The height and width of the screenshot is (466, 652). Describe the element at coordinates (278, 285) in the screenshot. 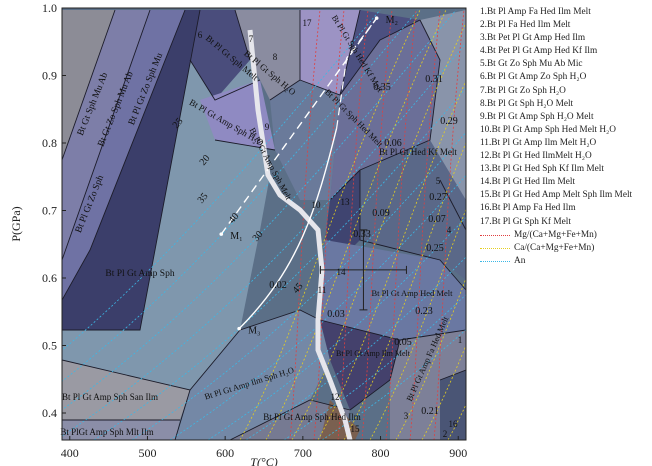

I see `mg-isopleth-label: 0.02` at that location.